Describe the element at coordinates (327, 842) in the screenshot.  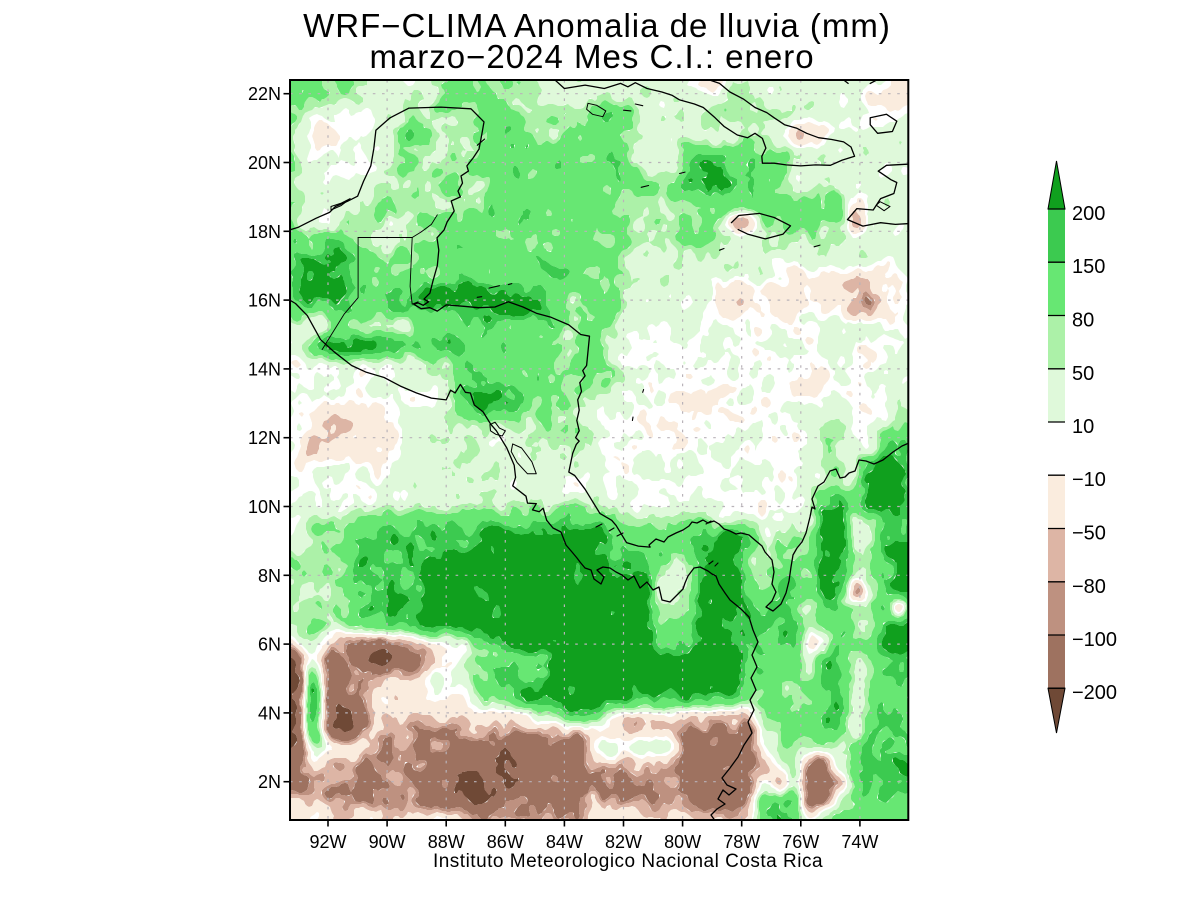
I see `svg-text: 92W` at that location.